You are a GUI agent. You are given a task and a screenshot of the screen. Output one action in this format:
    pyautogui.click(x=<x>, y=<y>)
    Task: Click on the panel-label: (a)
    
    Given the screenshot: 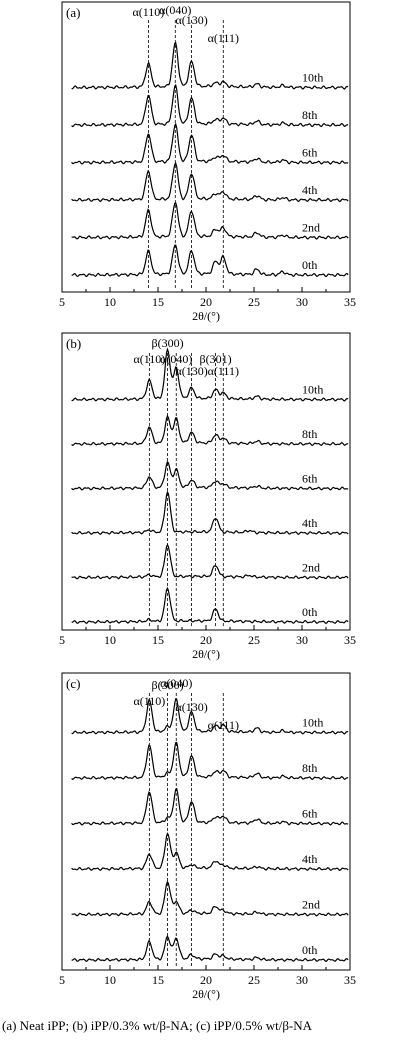 What is the action you would take?
    pyautogui.click(x=73, y=12)
    